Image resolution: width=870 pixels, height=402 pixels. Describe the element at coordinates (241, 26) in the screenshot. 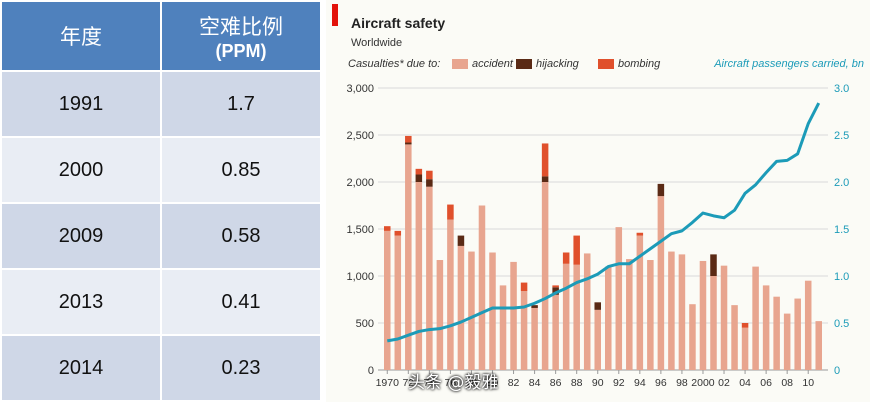

I see `ratio-header-label: 空难比例` at that location.